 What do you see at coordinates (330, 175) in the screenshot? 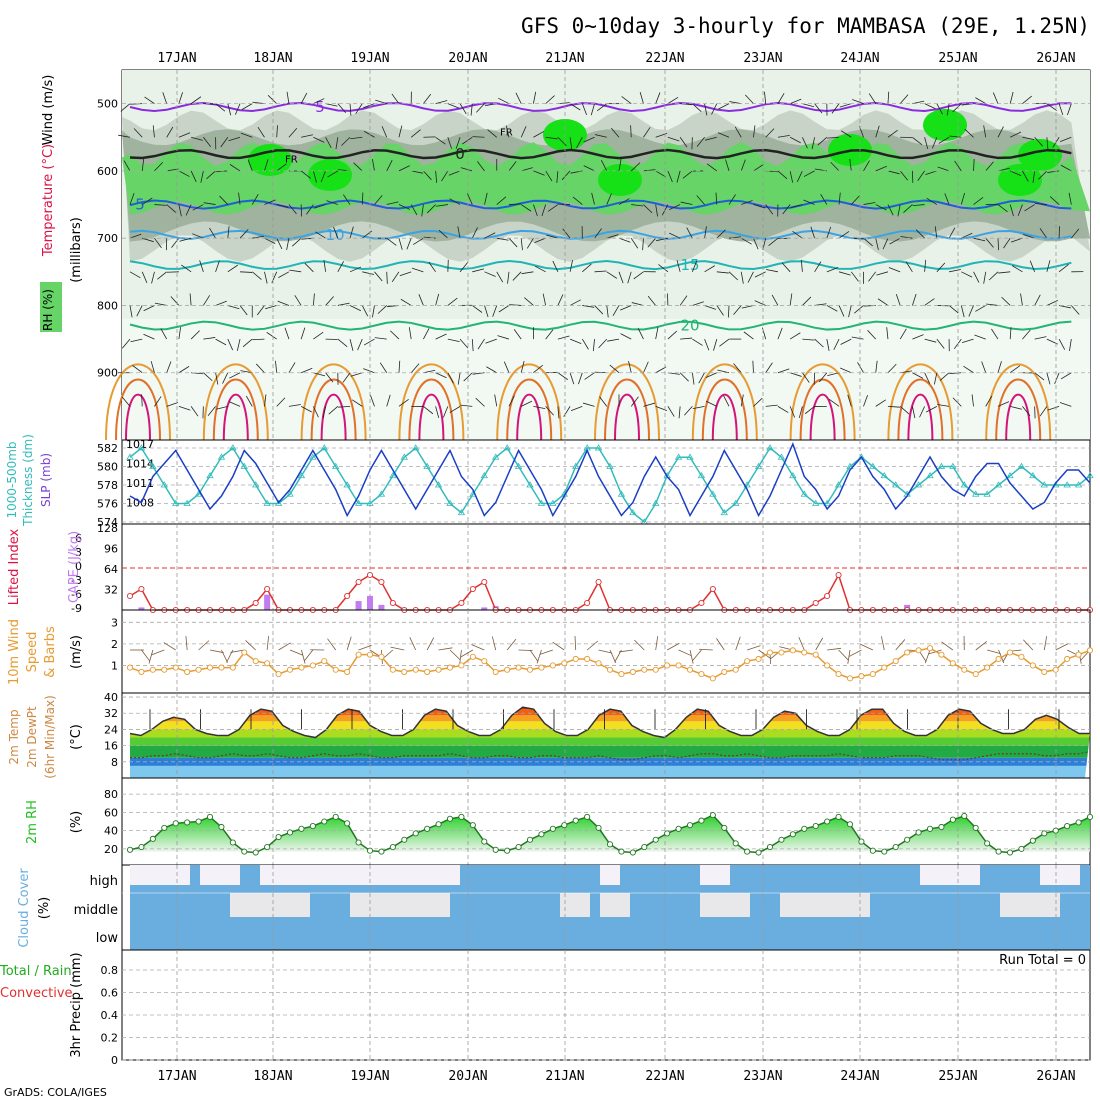
I see `rh-max-blob` at bounding box center [330, 175].